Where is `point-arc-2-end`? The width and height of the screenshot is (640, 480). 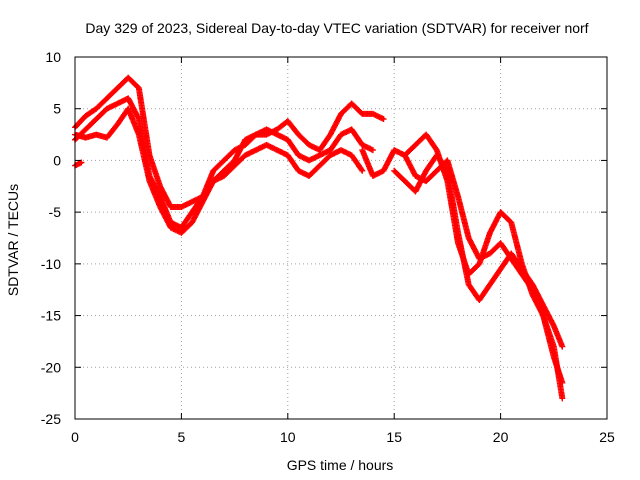 point-arc-2-end is located at coordinates (372, 150).